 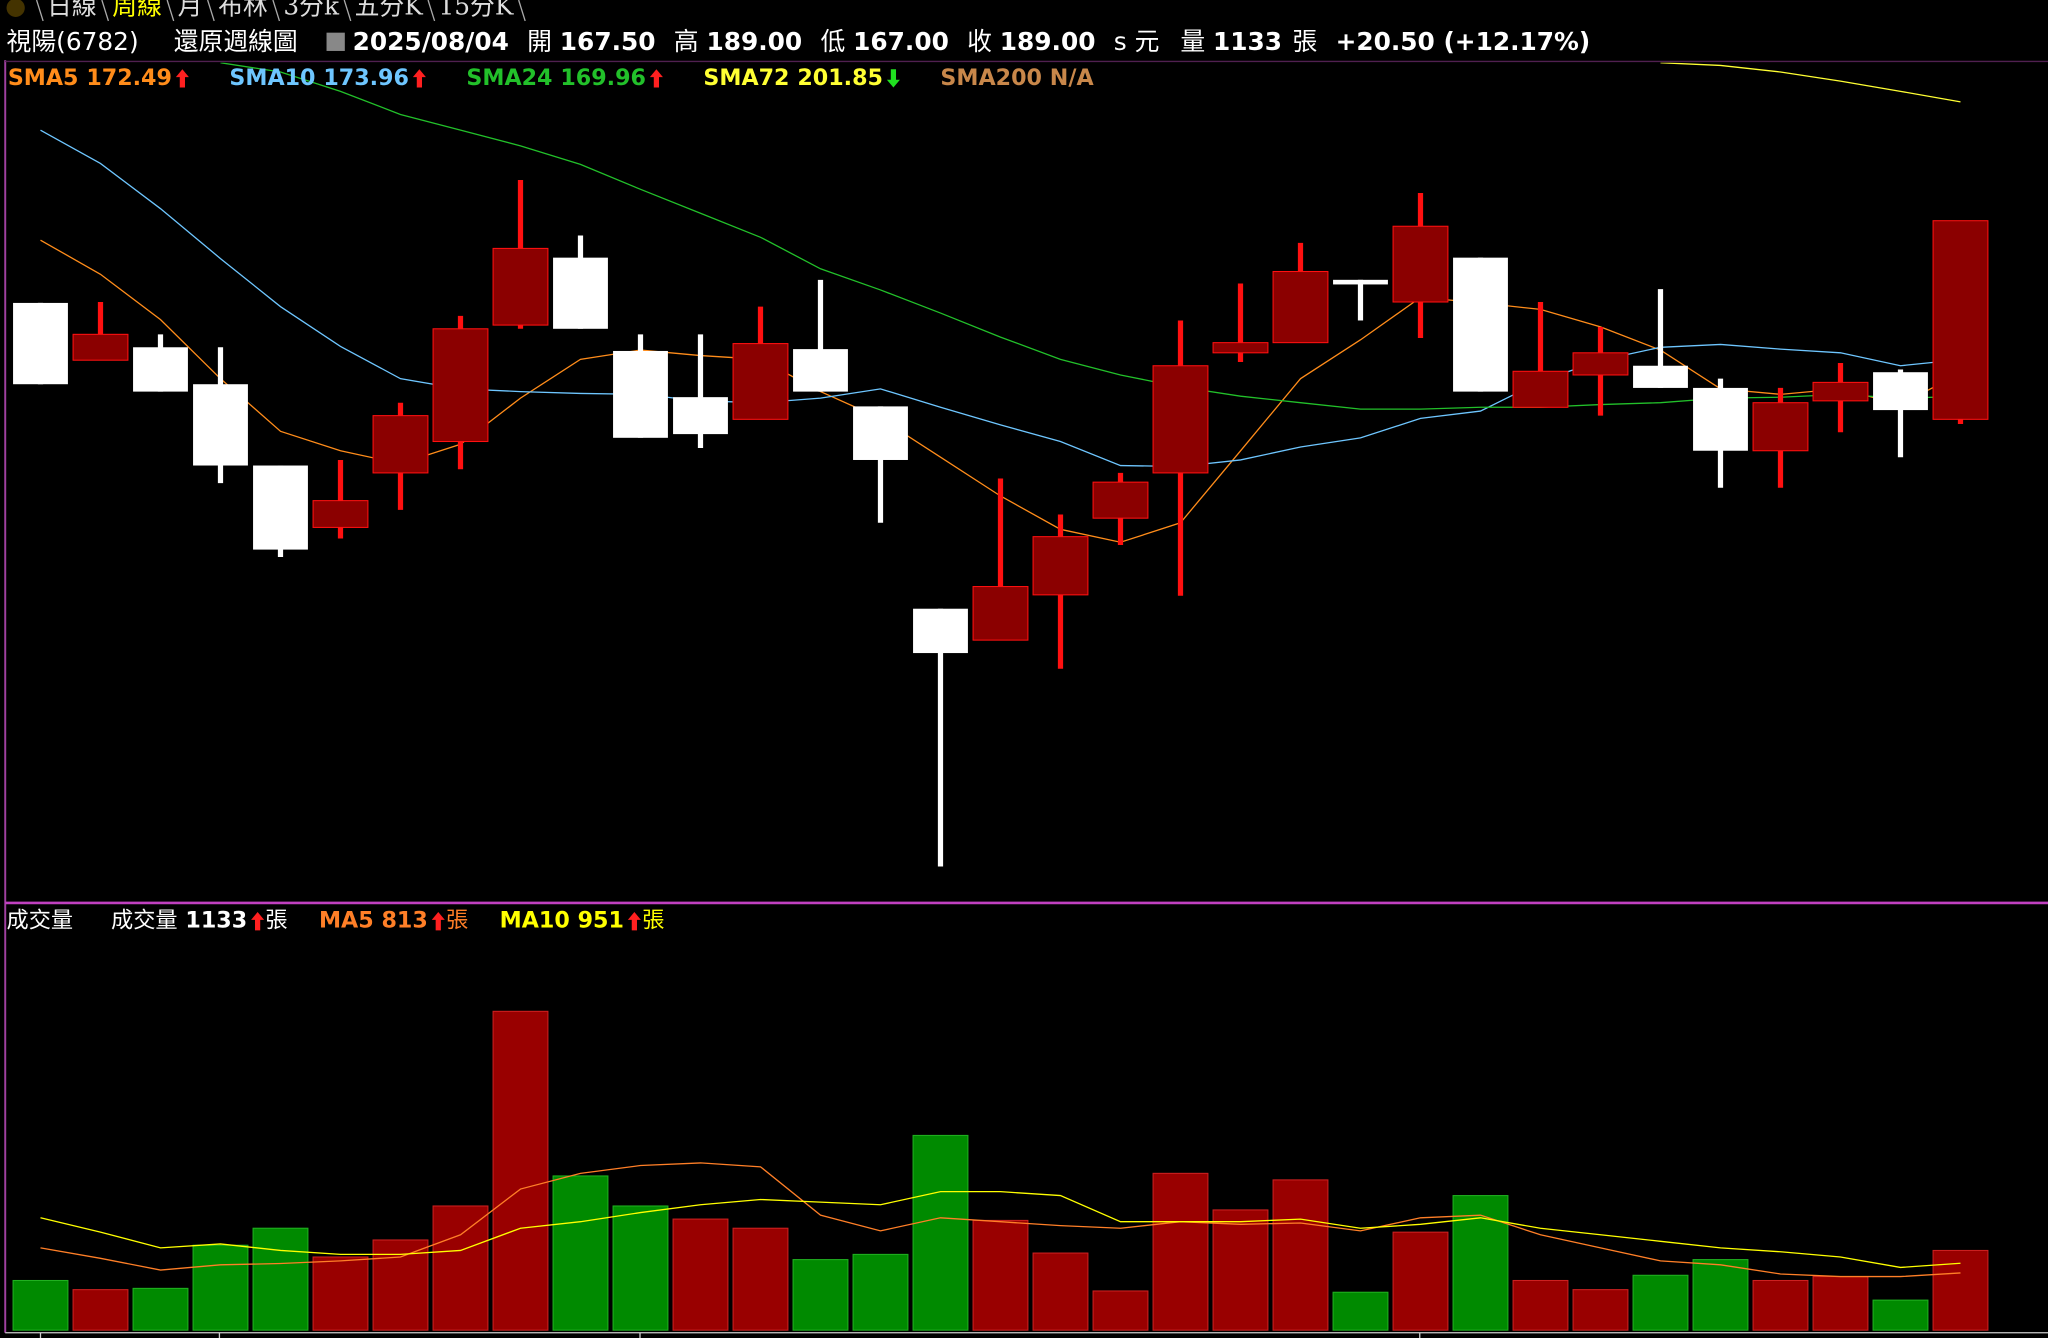 I want to click on legend-value: 169.96, so click(x=603, y=78).